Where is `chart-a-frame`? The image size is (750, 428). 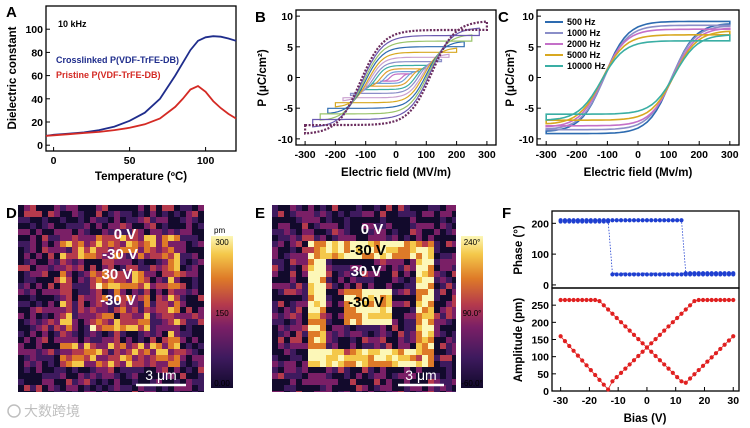
chart-a-frame is located at coordinates (141, 78).